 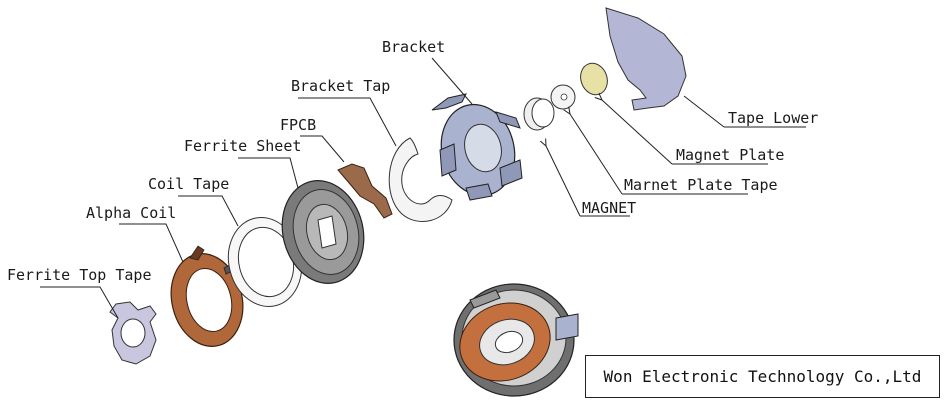 I want to click on magnet-part, so click(x=539, y=114).